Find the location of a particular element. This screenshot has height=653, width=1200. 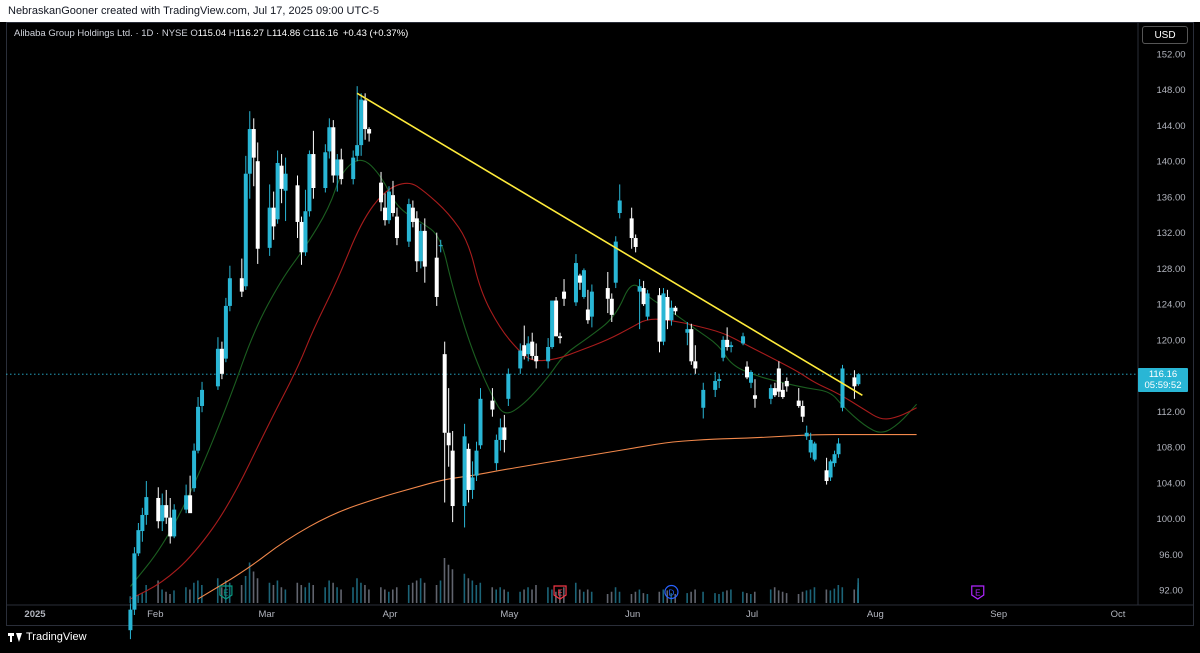

time-tick-label: Jul is located at coordinates (752, 614).